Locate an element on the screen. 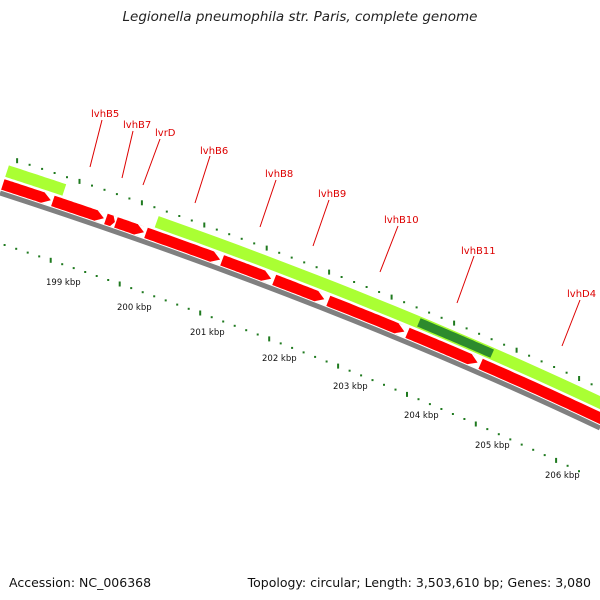 The height and width of the screenshot is (600, 600). leader-lvhB8 is located at coordinates (268, 203).